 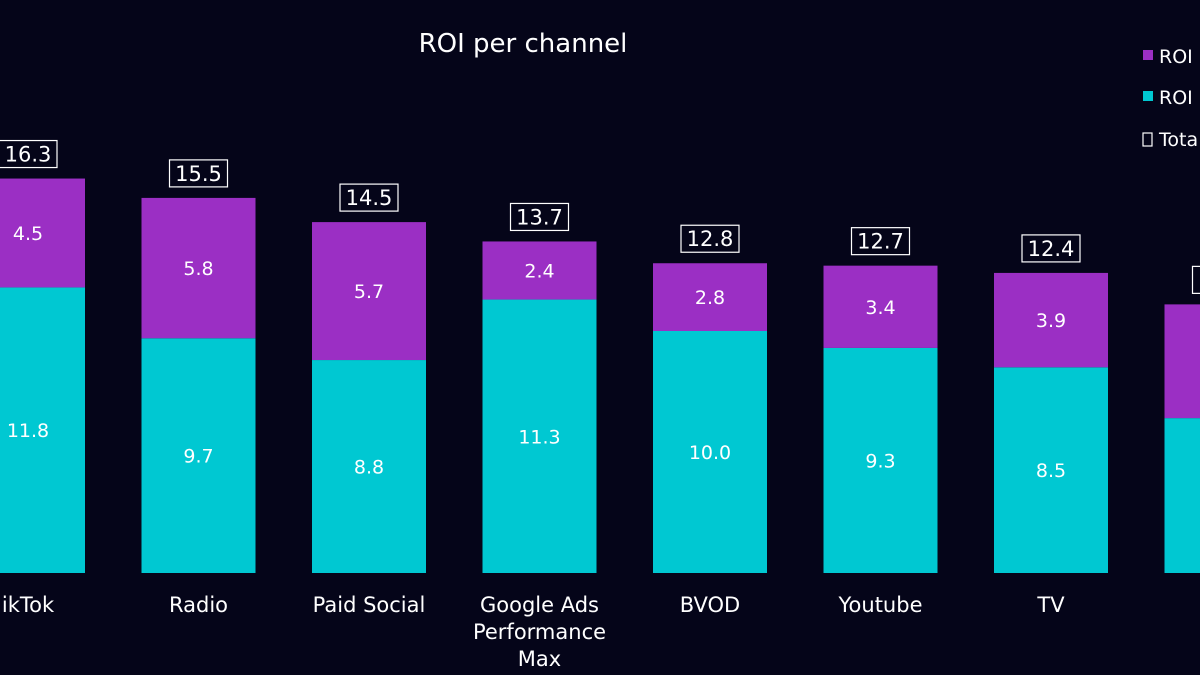 What do you see at coordinates (28, 431) in the screenshot?
I see `segment-value-label: 11.8` at bounding box center [28, 431].